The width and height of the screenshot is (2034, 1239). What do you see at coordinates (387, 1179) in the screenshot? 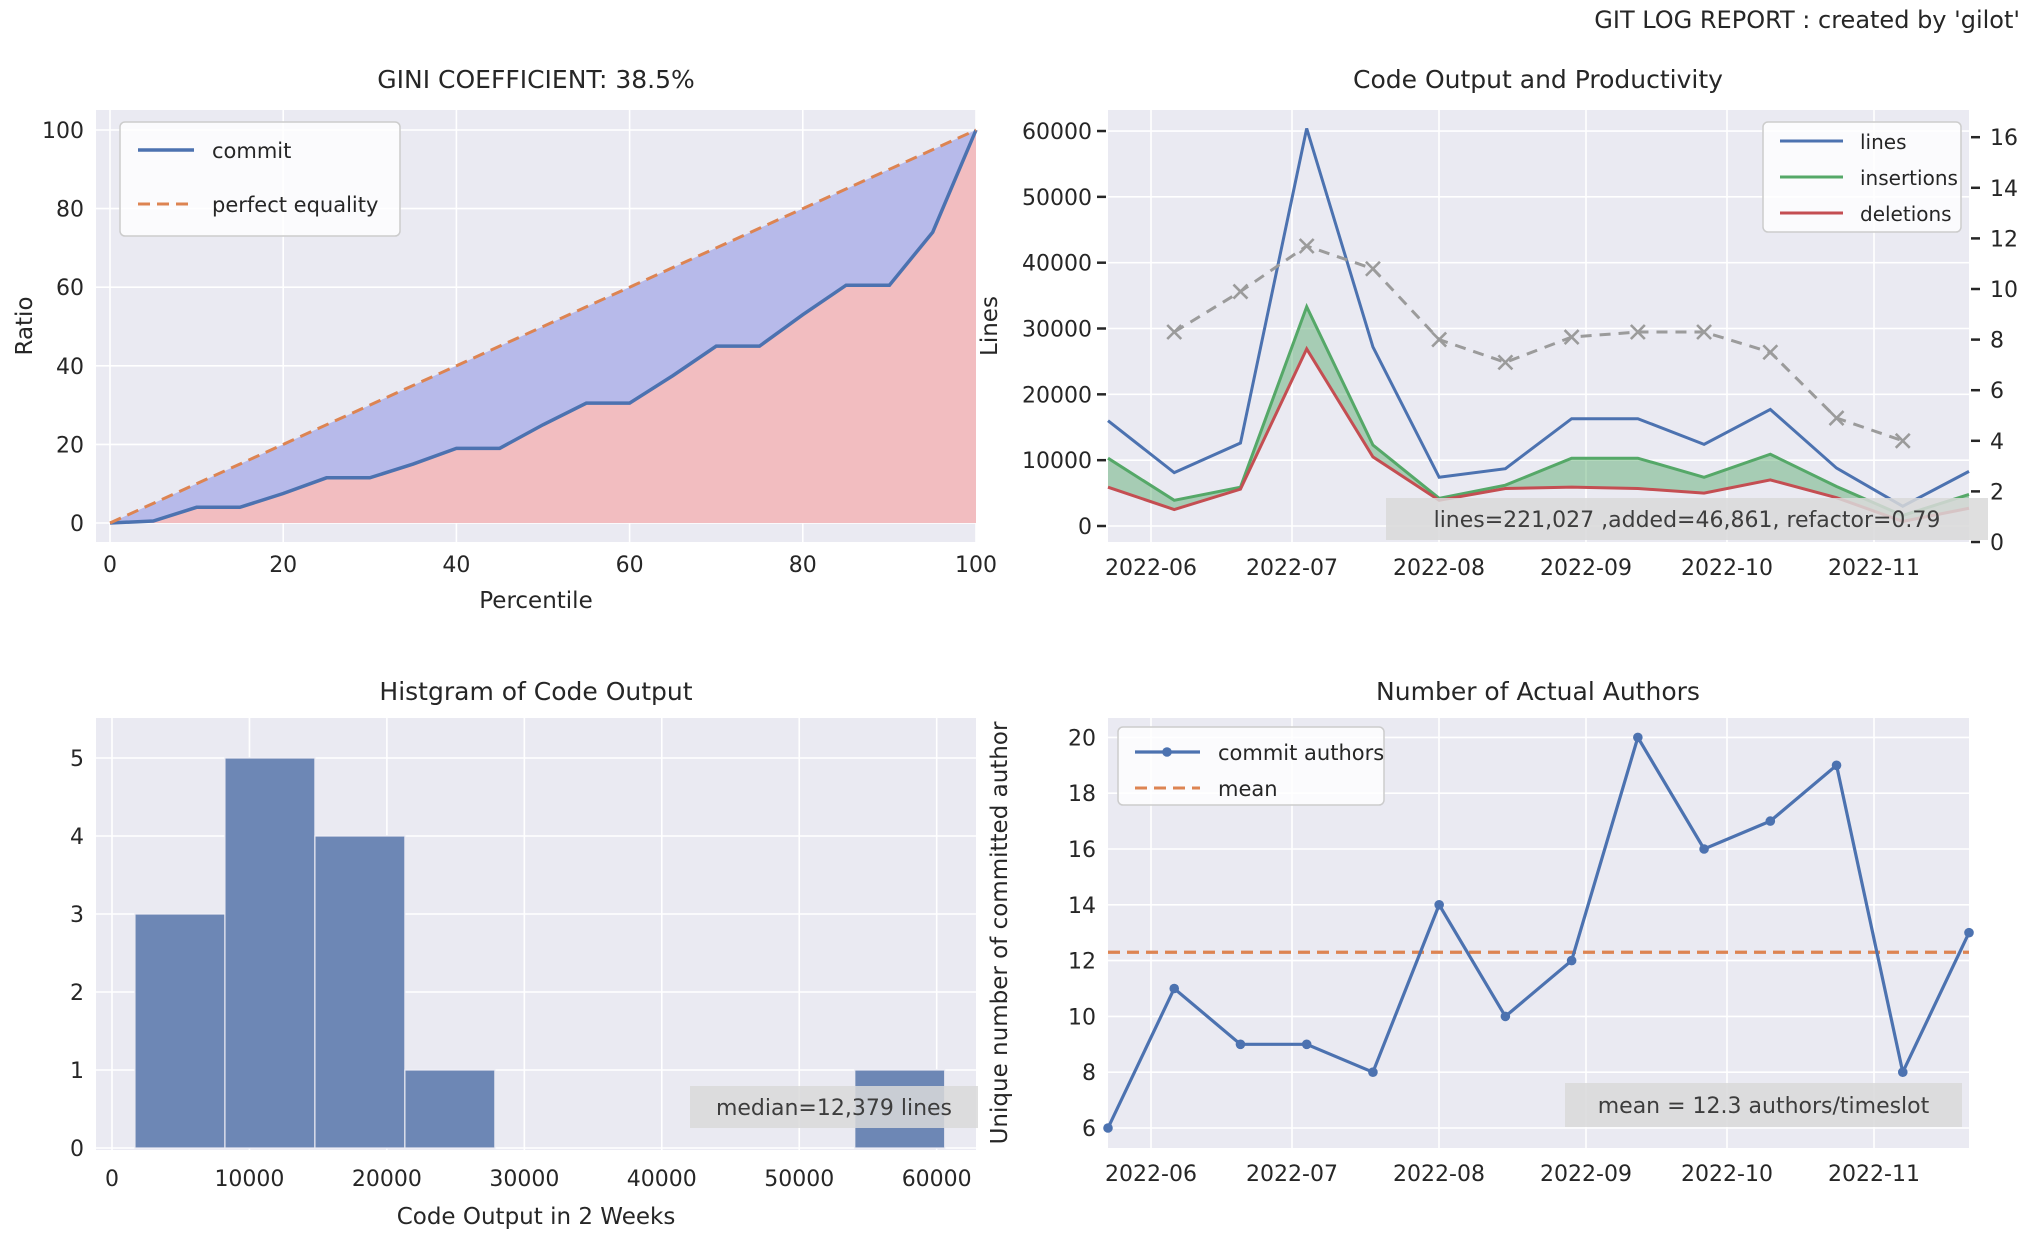
I see `x-tick-label: 20000` at bounding box center [387, 1179].